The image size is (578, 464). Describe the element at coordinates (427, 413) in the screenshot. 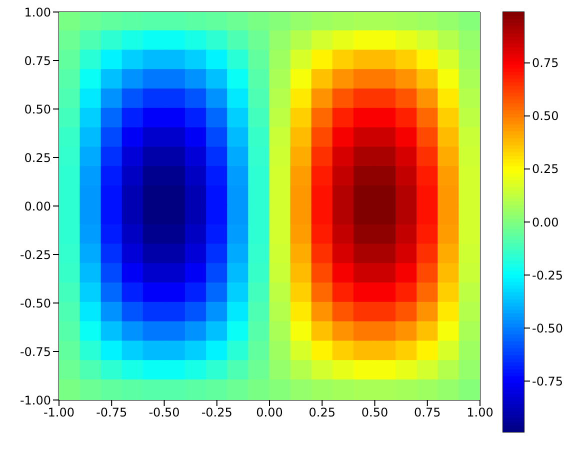

I see `x-tick-label: 0.75` at that location.